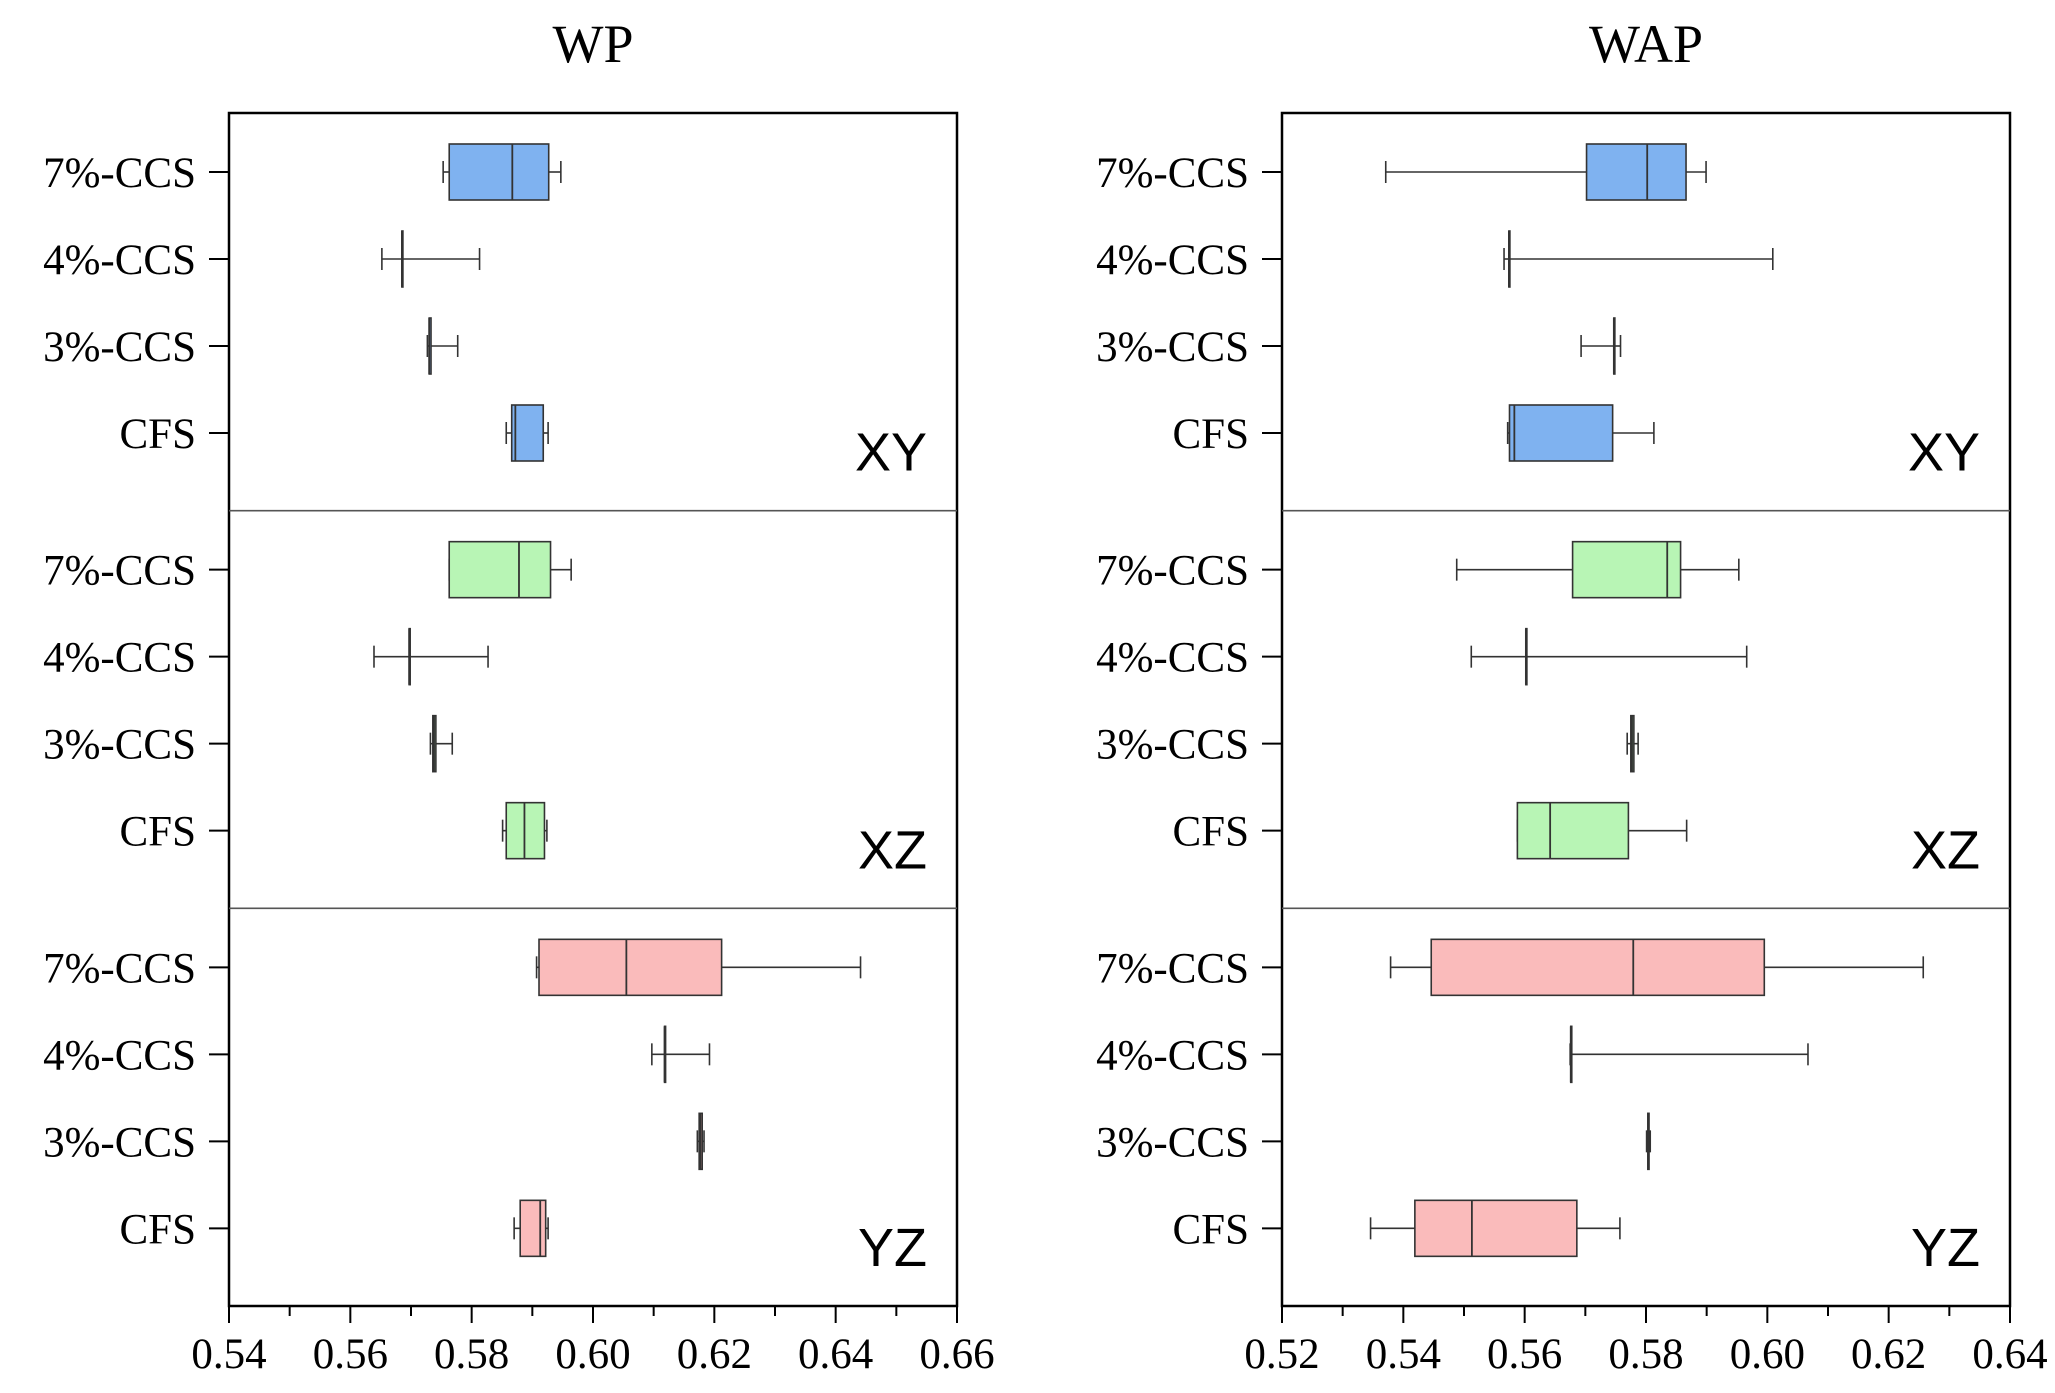 The height and width of the screenshot is (1393, 2055). I want to click on plot-title: WAP, so click(1646, 44).